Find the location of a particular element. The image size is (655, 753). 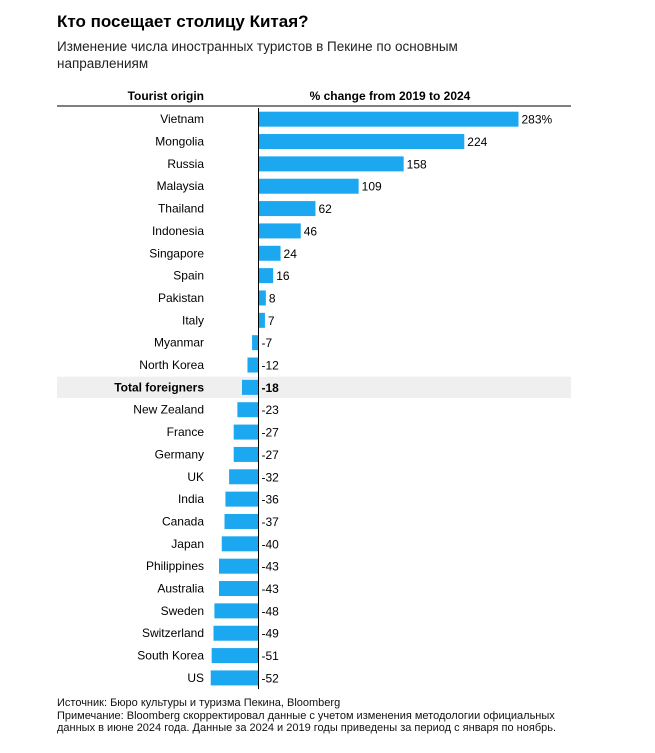

category-label: UK is located at coordinates (195, 477).